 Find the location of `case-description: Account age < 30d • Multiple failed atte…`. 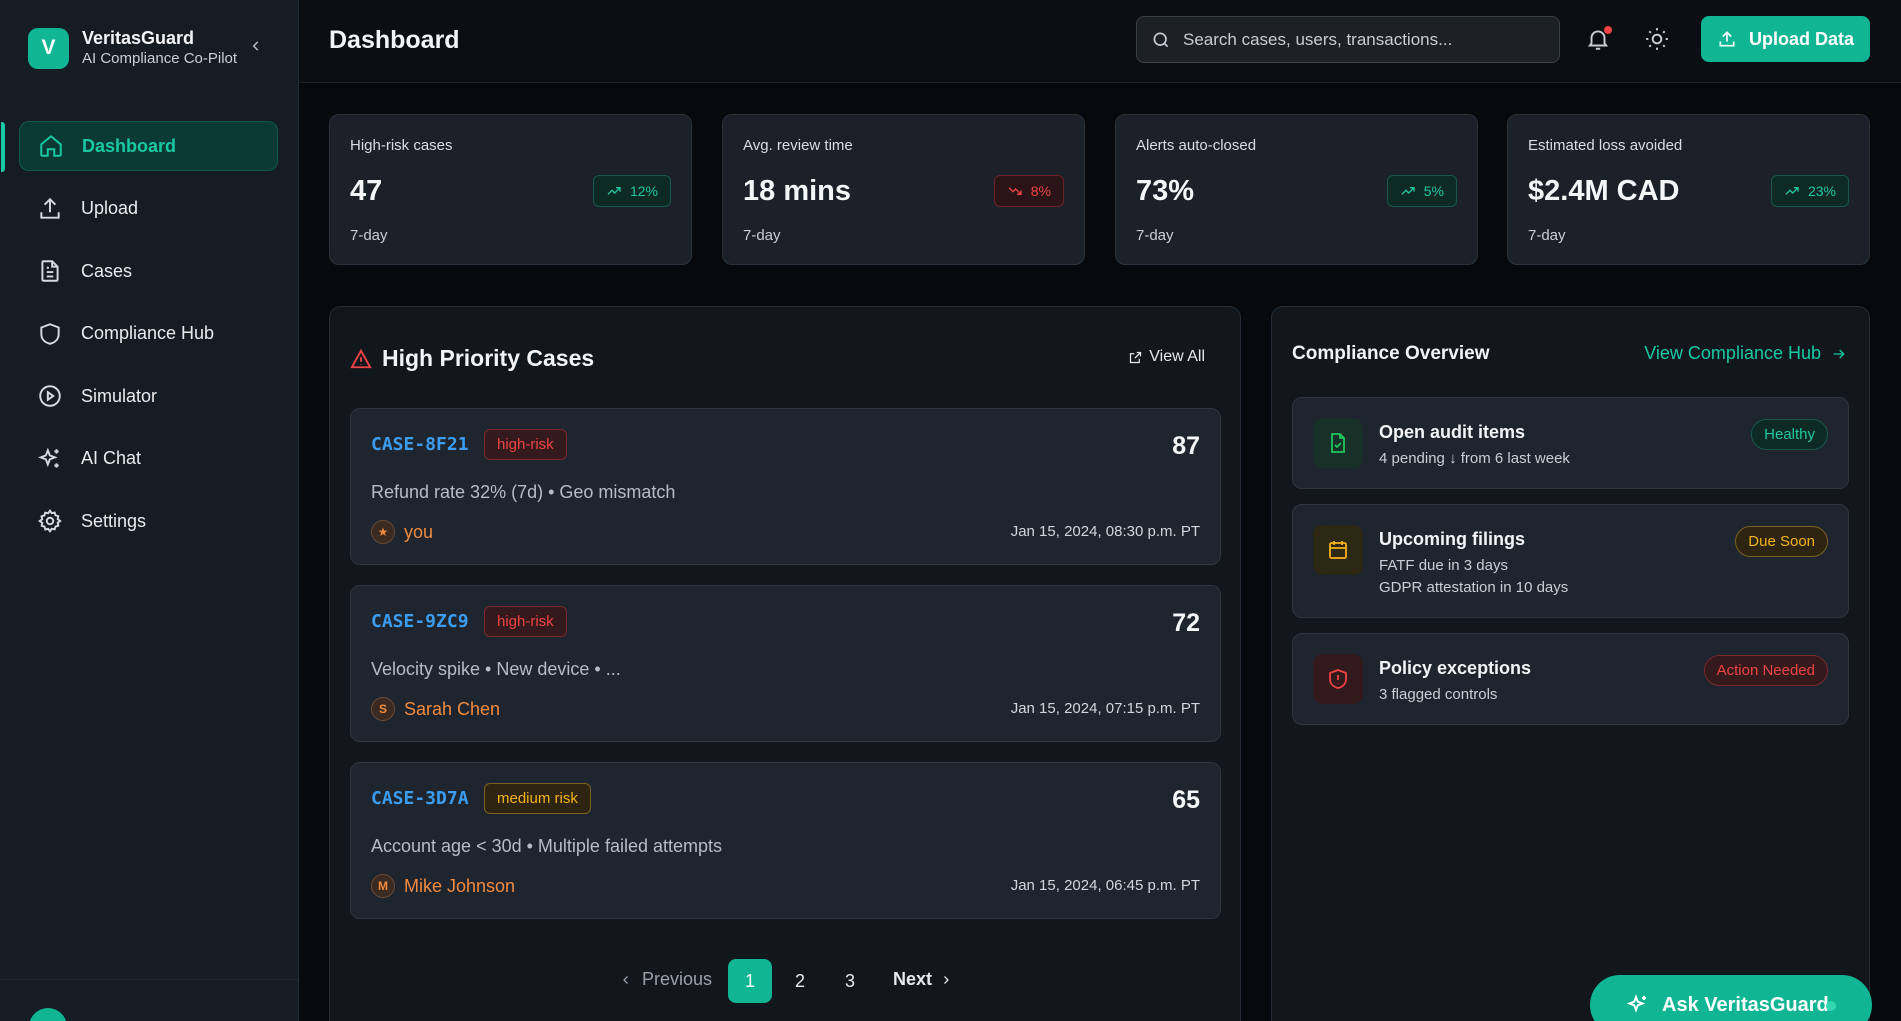

case-description: Account age < 30d • Multiple failed atte… is located at coordinates (547, 846).